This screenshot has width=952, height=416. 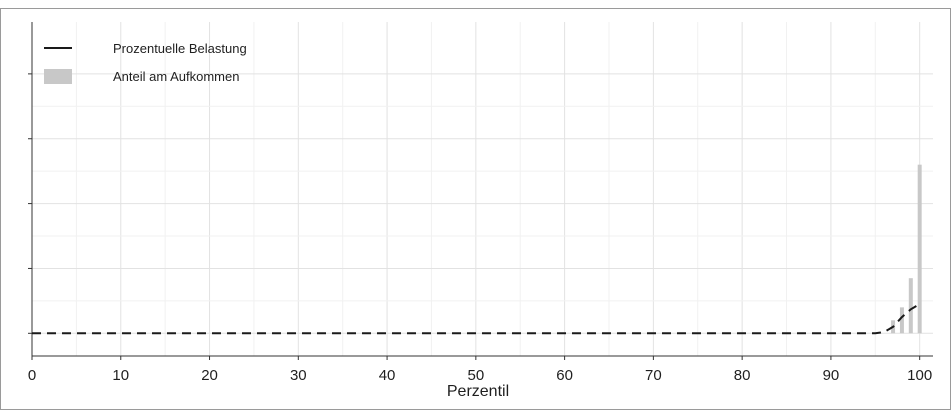 What do you see at coordinates (58, 76) in the screenshot?
I see `legend-bar-swatch` at bounding box center [58, 76].